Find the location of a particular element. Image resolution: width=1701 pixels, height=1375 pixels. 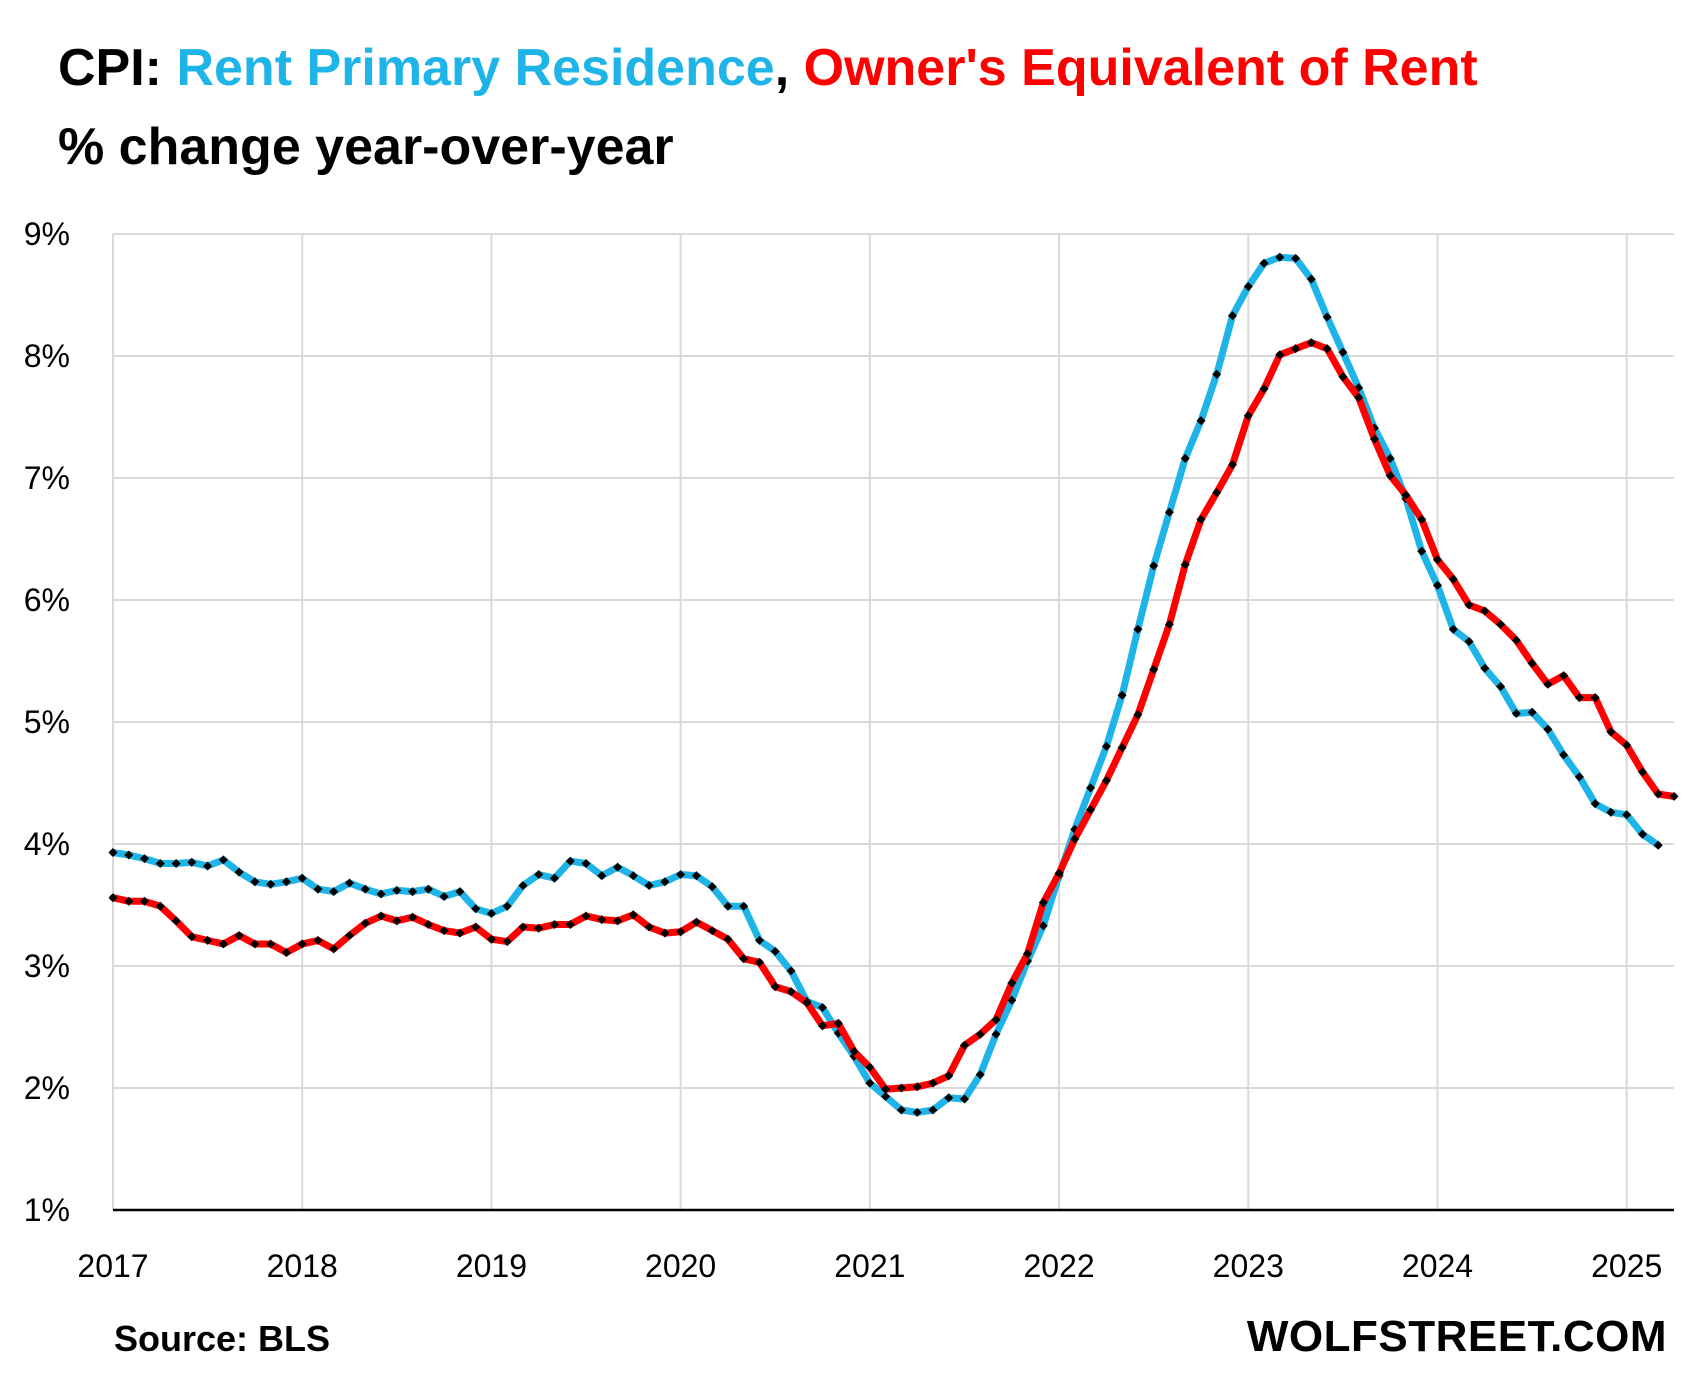

x-axis-ticks: 2017 2018 2019 2020 2021 2022 2023 2024 2025 is located at coordinates (869, 1266).